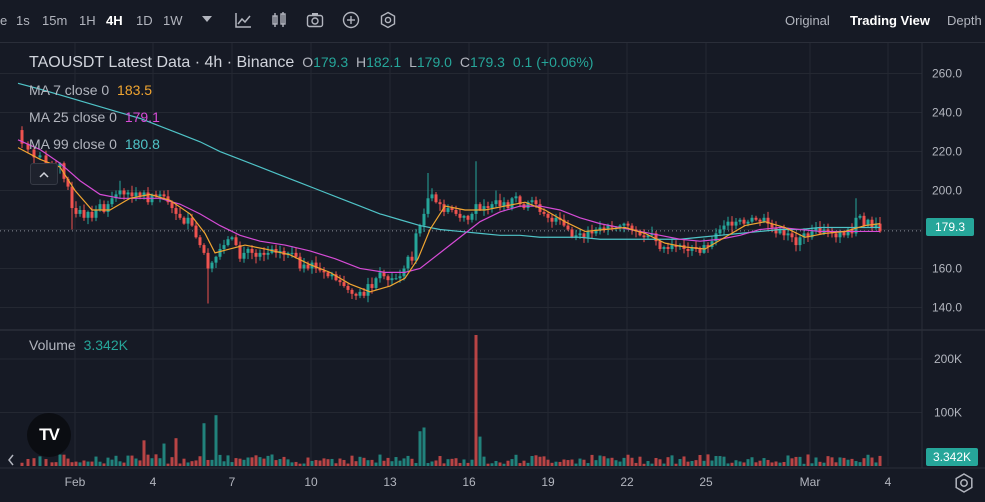 The width and height of the screenshot is (985, 502). I want to click on chart-settings-icon, so click(964, 483).